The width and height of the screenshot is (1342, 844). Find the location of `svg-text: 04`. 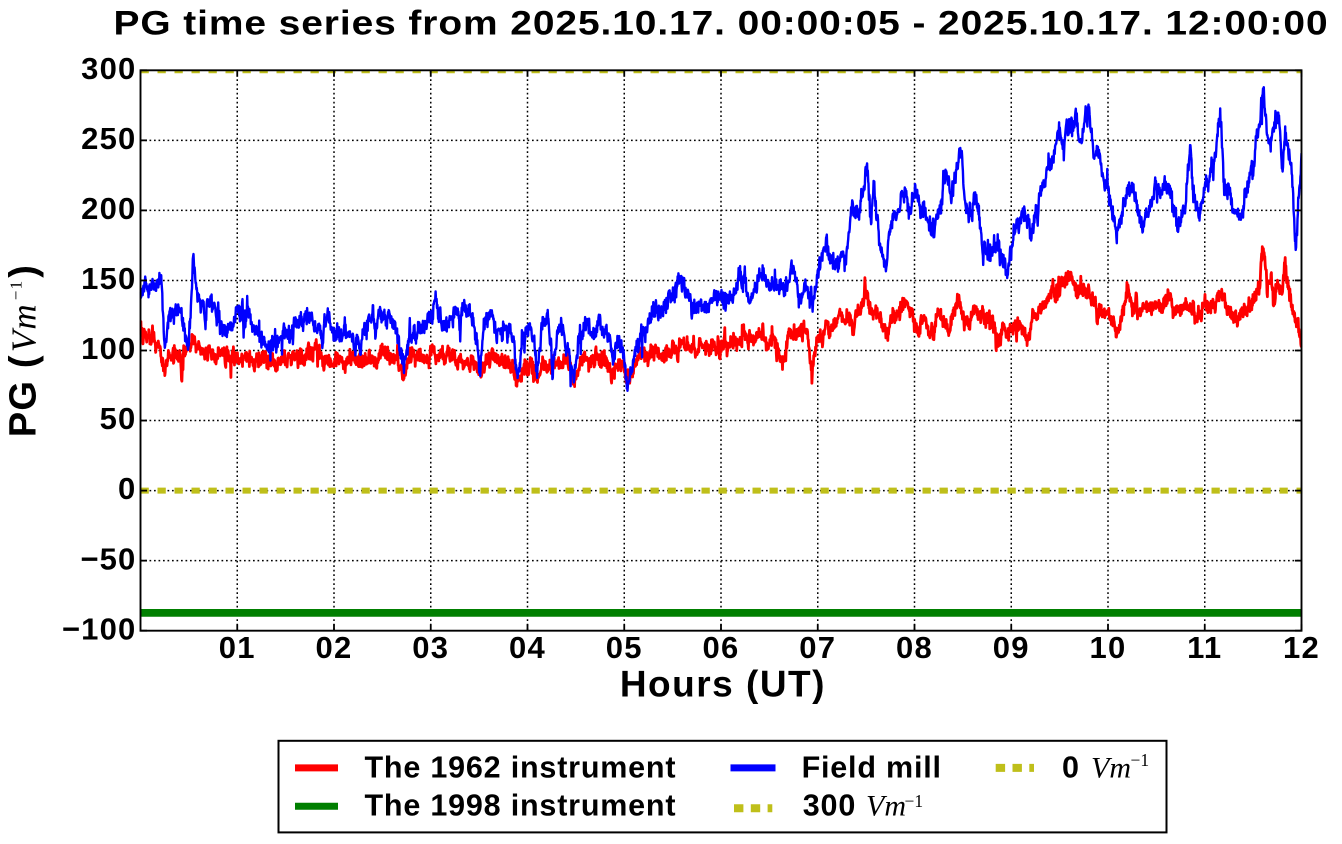

svg-text: 04 is located at coordinates (527, 647).